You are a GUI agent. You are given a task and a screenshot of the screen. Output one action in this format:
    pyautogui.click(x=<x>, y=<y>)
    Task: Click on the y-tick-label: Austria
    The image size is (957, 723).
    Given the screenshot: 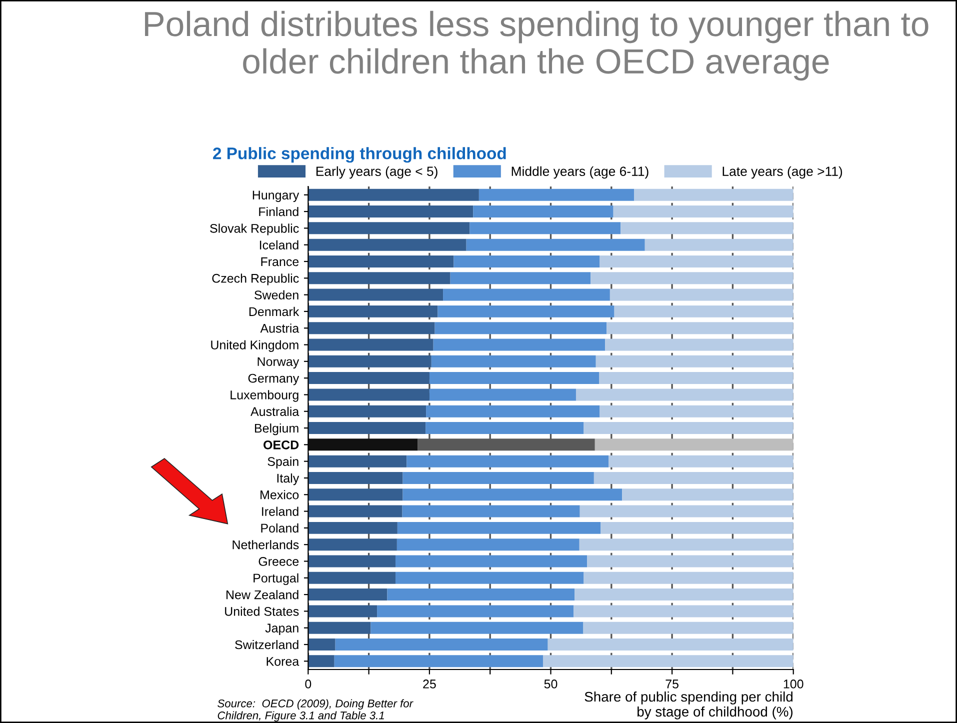 What is the action you would take?
    pyautogui.click(x=280, y=328)
    